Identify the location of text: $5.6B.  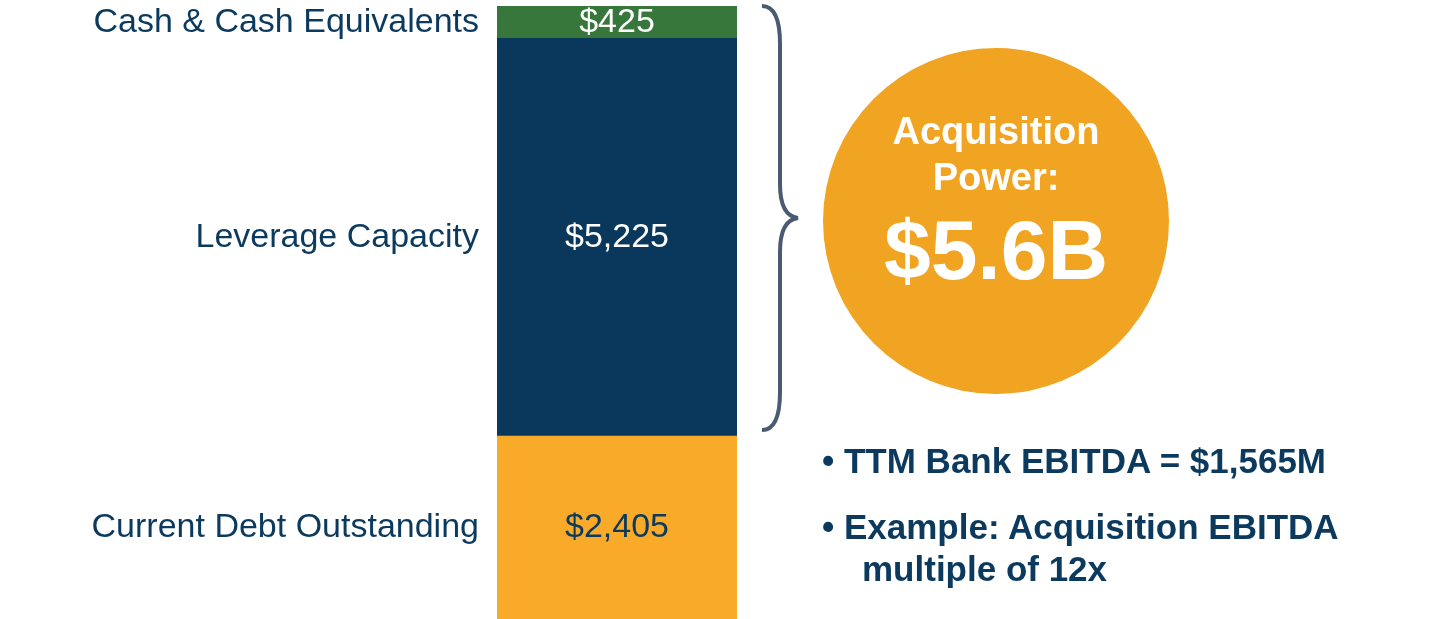
(996, 250).